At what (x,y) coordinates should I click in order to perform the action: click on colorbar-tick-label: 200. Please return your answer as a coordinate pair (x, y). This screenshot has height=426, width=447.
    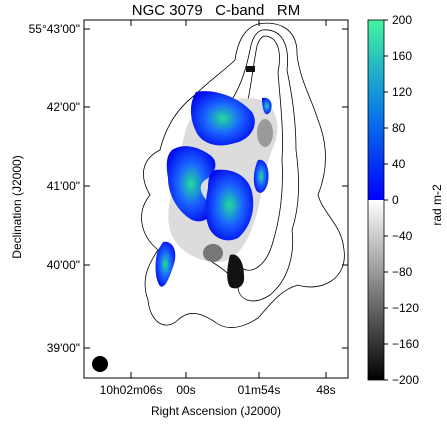
    Looking at the image, I should click on (402, 20).